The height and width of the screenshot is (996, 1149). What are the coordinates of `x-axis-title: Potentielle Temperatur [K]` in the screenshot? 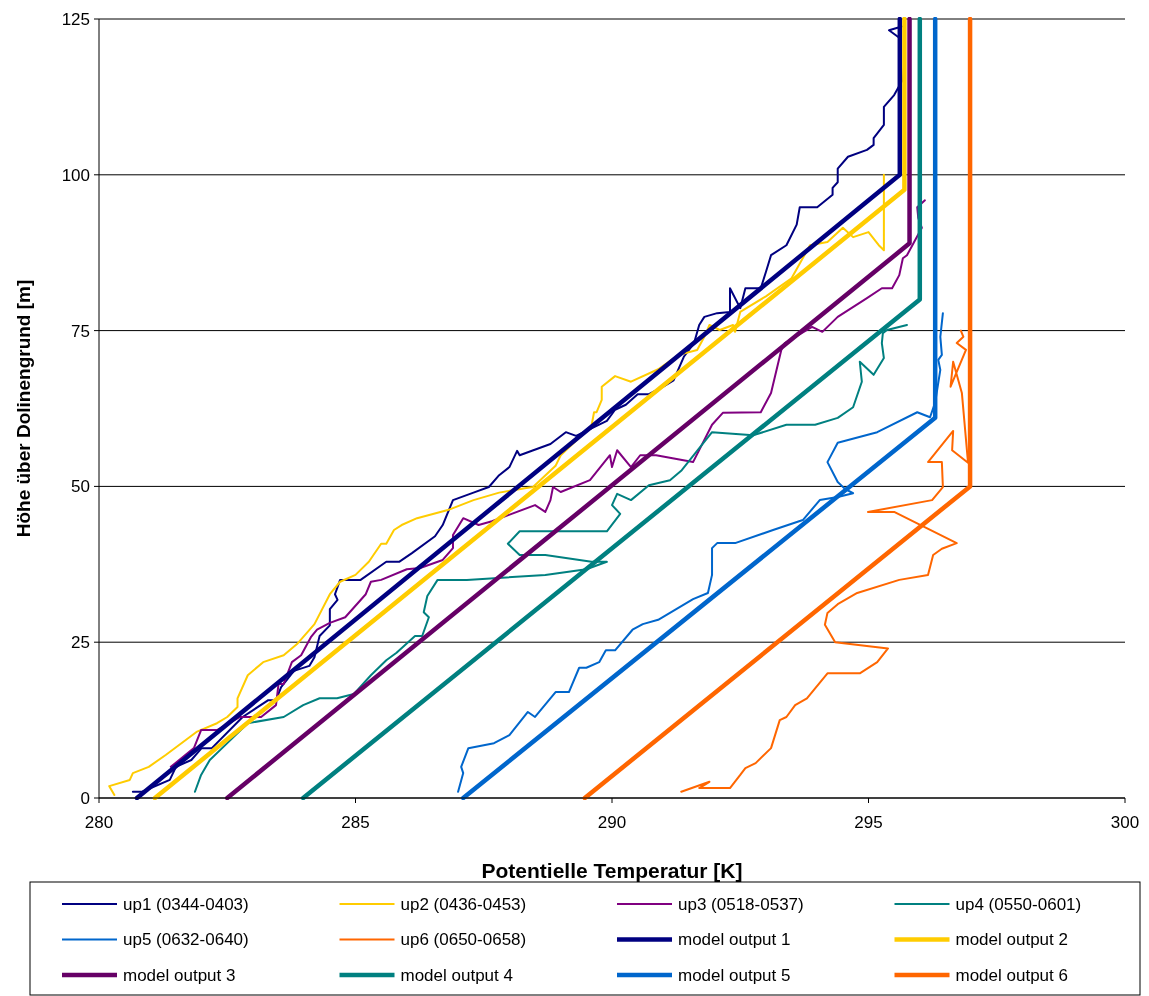 It's located at (612, 870).